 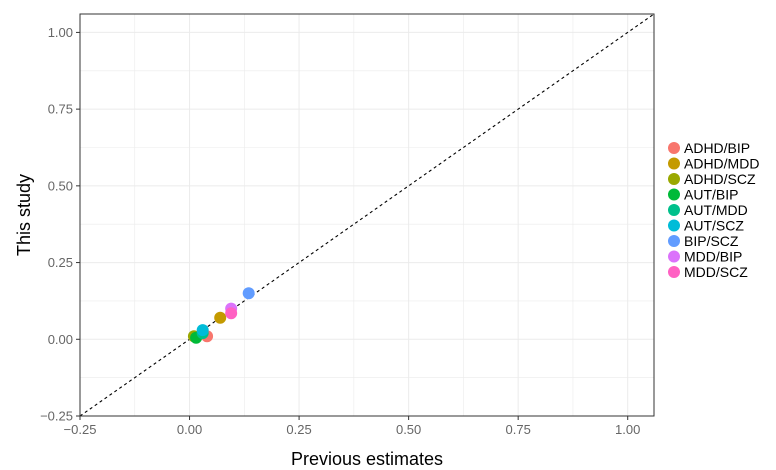 What do you see at coordinates (80, 429) in the screenshot?
I see `x-tick-label: −0.25` at bounding box center [80, 429].